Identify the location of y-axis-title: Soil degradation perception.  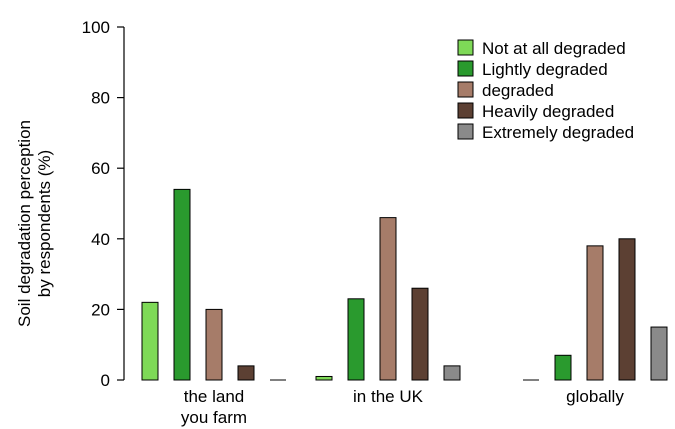
(24, 223).